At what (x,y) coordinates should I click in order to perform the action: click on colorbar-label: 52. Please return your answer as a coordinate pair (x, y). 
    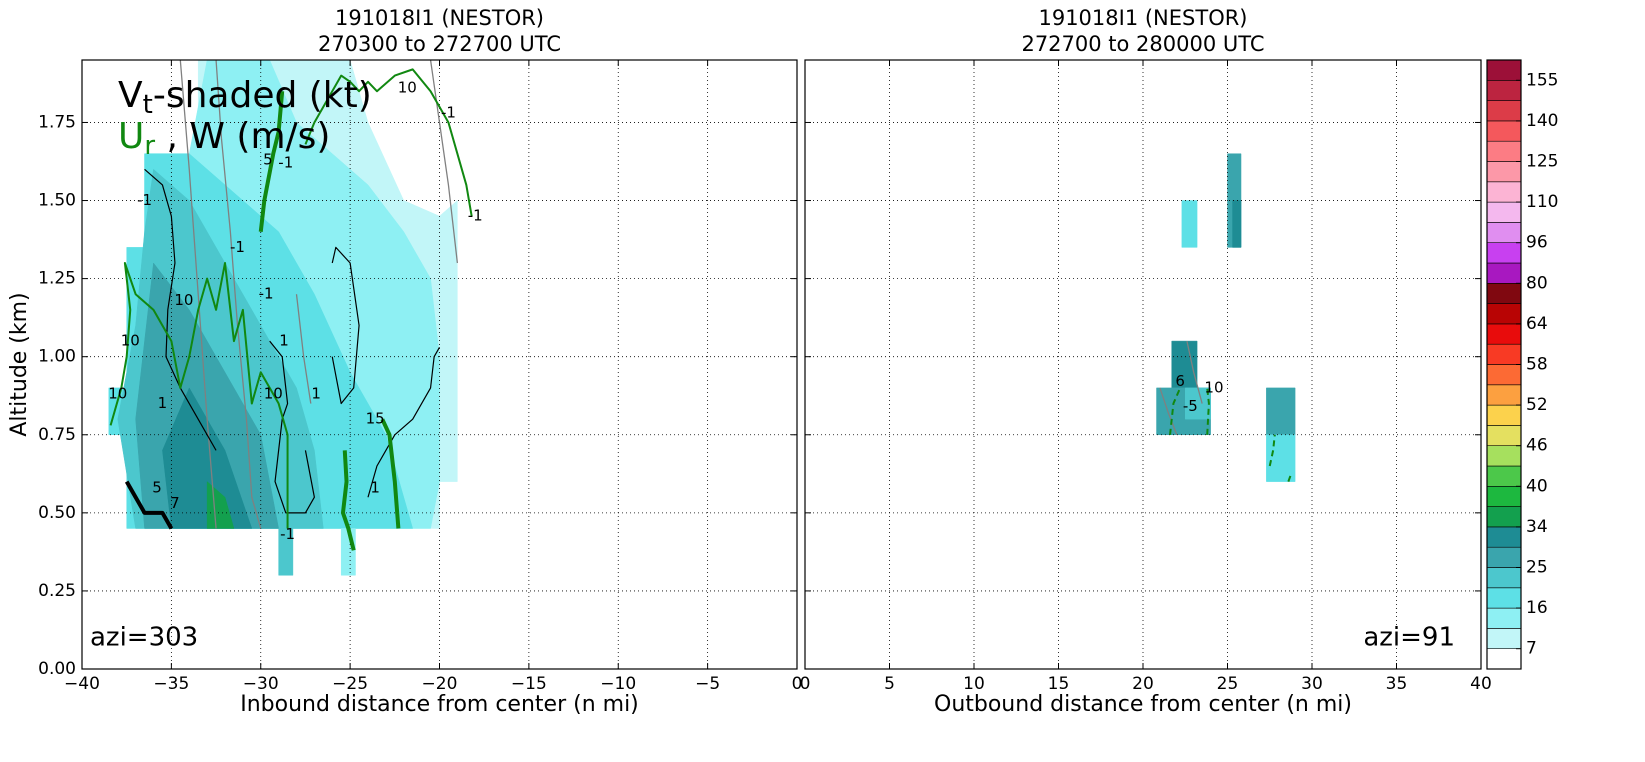
    Looking at the image, I should click on (1537, 405).